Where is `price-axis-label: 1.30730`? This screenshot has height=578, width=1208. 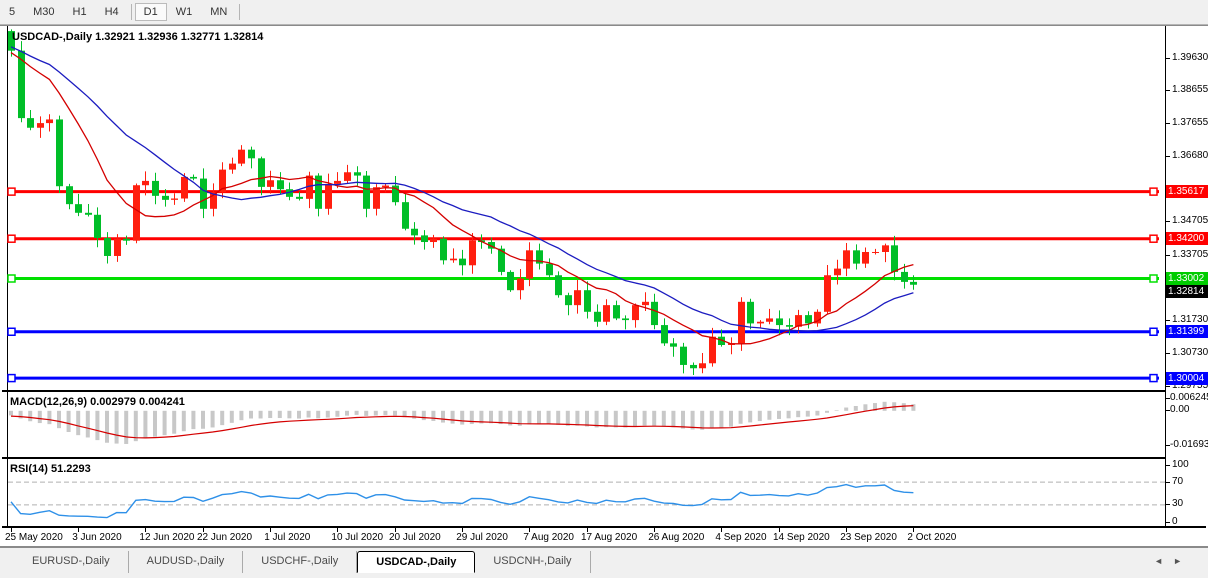
price-axis-label: 1.30730 is located at coordinates (1190, 353).